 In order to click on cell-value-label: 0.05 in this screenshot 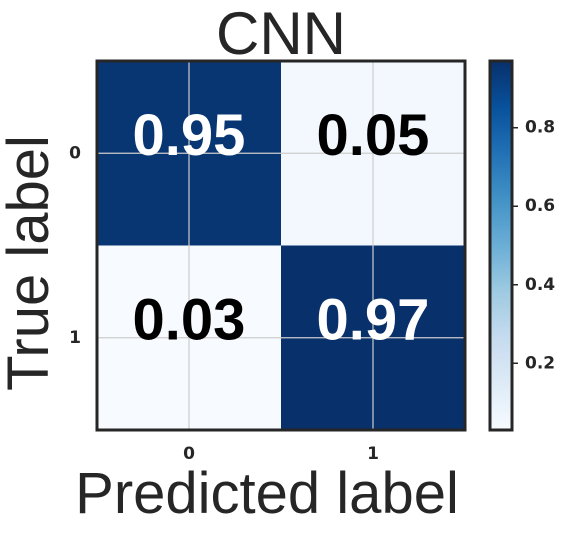, I will do `click(373, 135)`.